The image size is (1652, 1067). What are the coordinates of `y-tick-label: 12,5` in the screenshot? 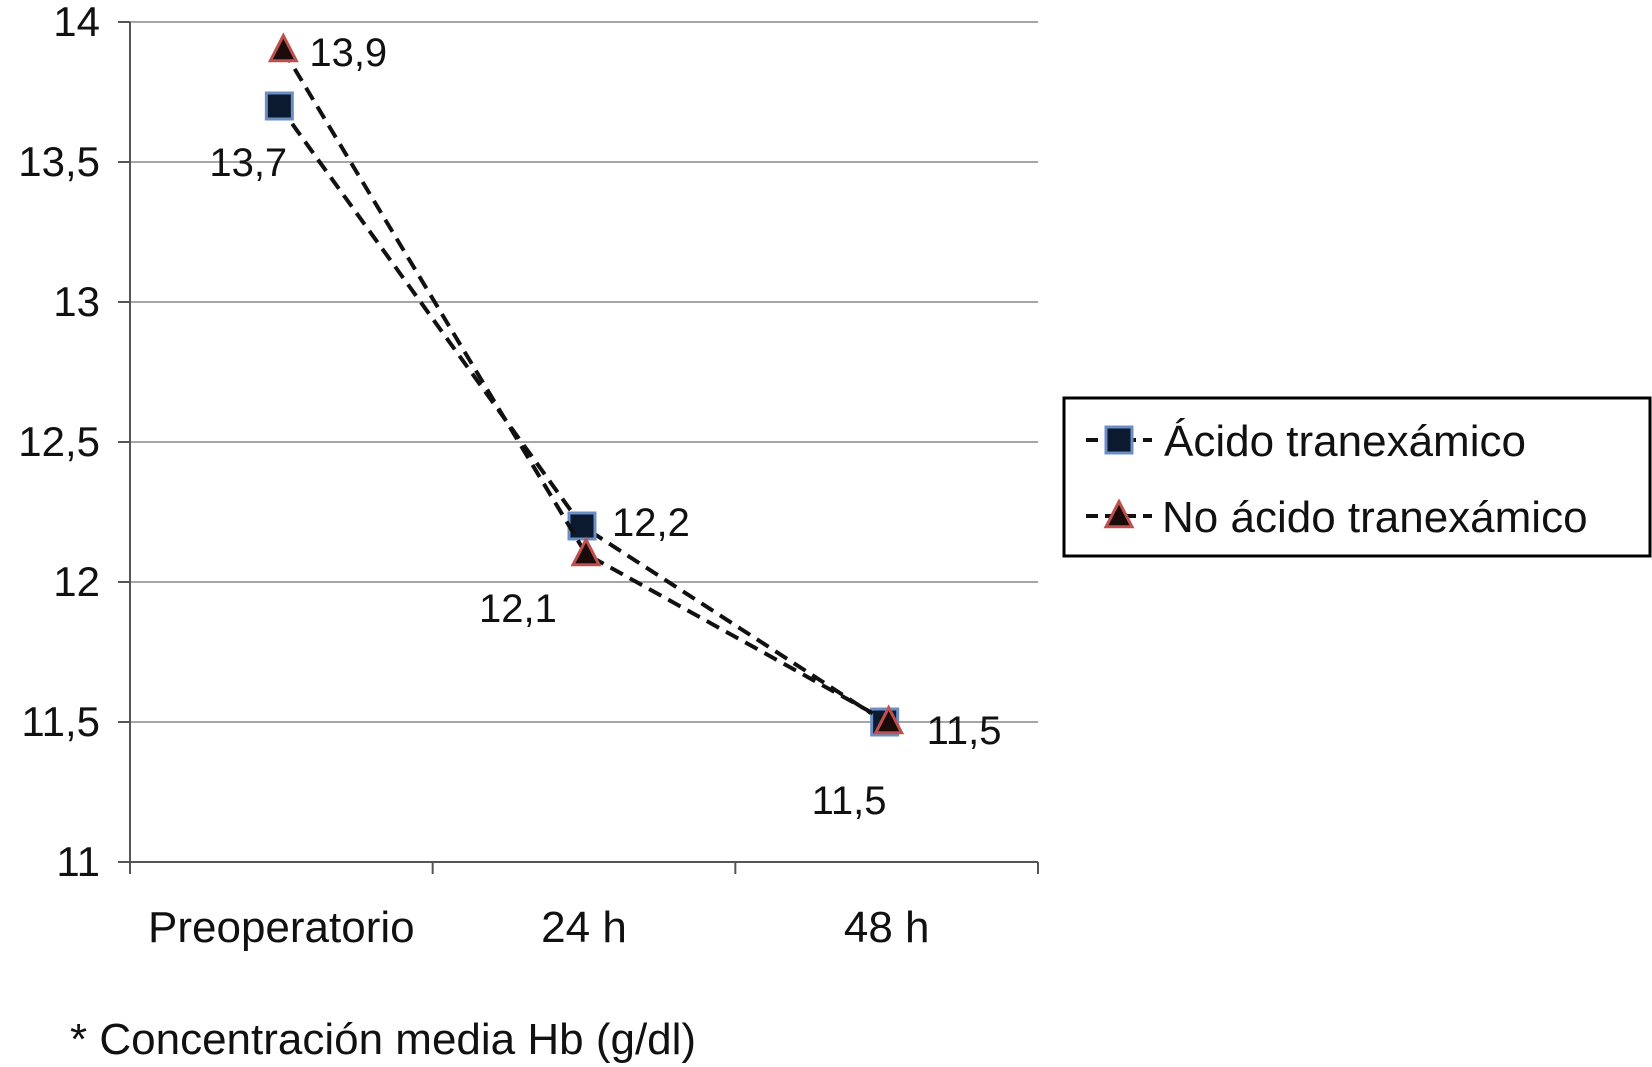 It's located at (59, 441).